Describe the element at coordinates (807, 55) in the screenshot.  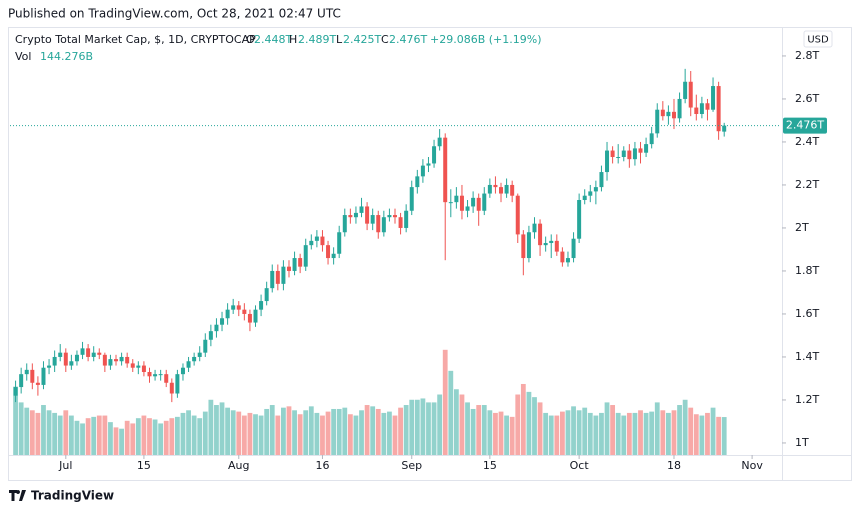
I see `y-tick-label: 2.8T` at that location.